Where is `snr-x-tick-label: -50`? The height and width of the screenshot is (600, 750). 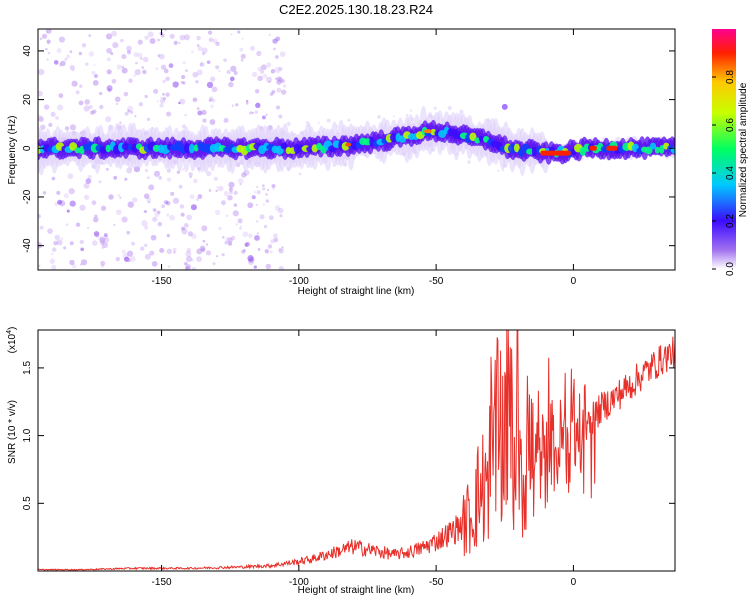
snr-x-tick-label: -50 is located at coordinates (436, 582).